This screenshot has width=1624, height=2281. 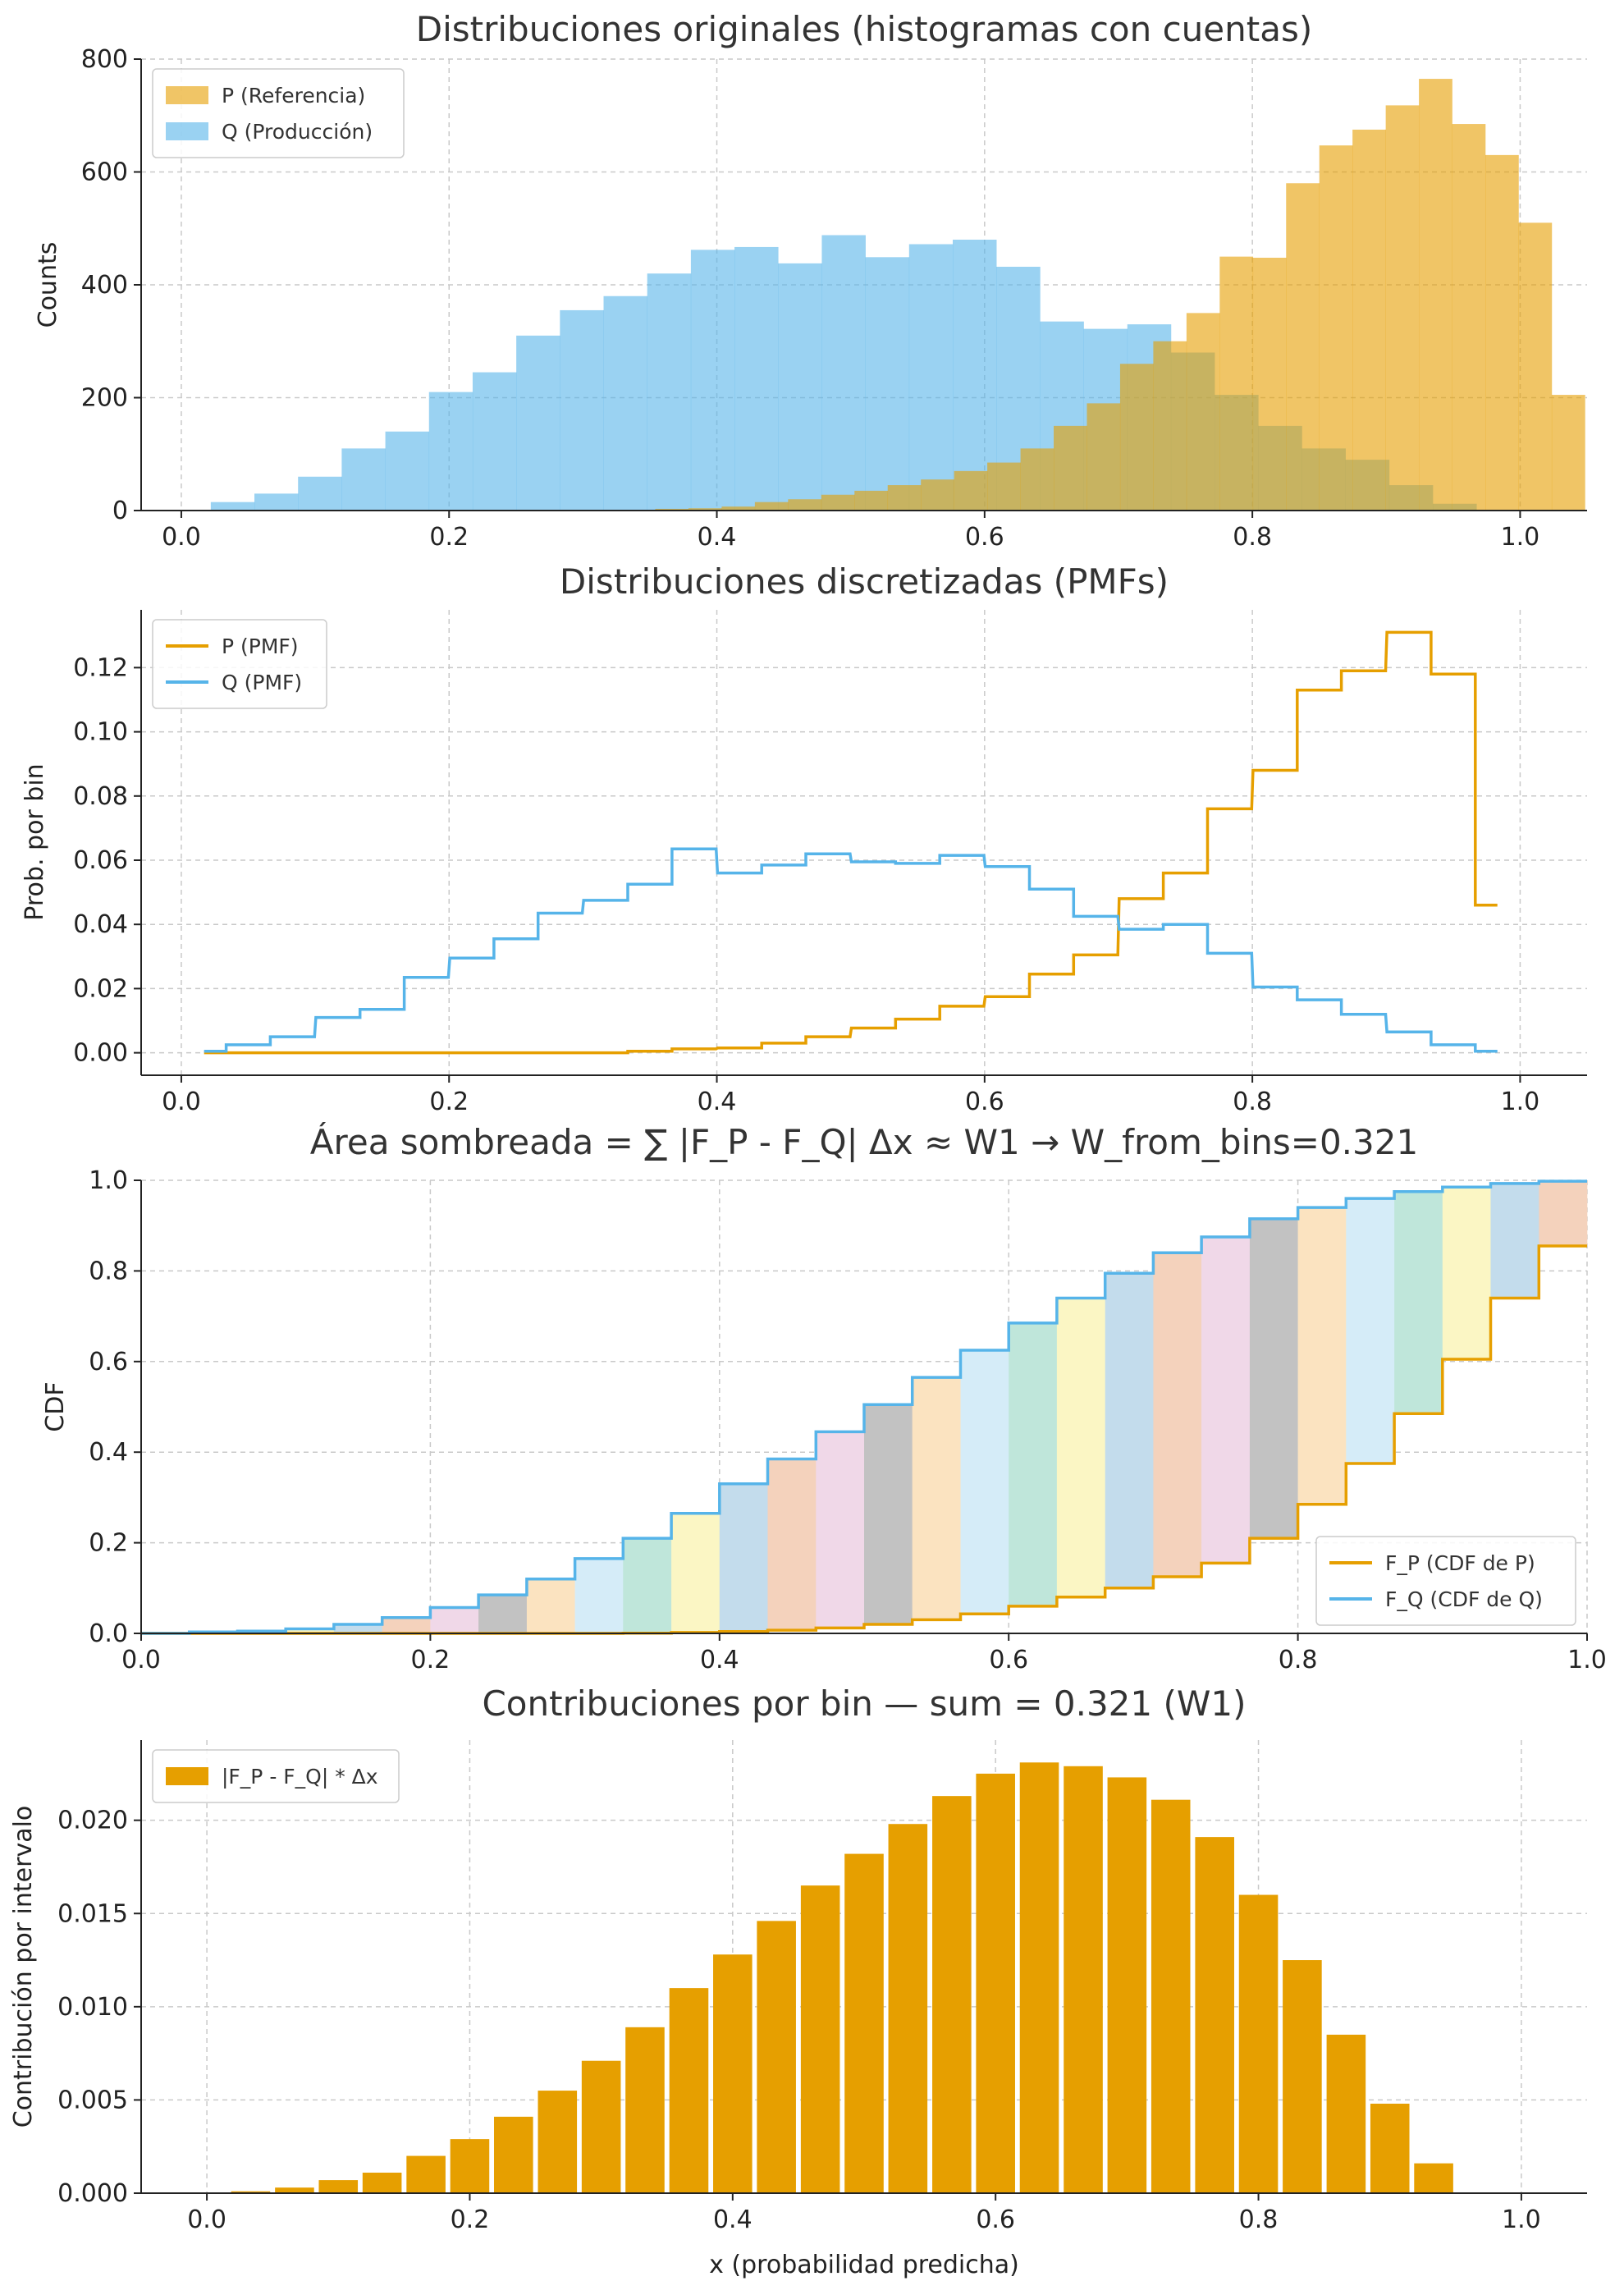 I want to click on contribution-bars, so click(x=842, y=1977).